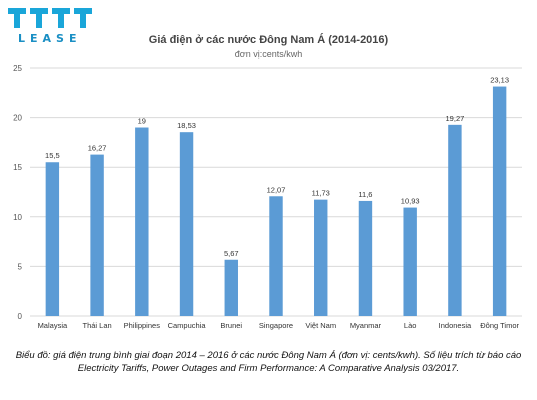  Describe the element at coordinates (231, 325) in the screenshot. I see `x-tick-label: Brunei` at that location.